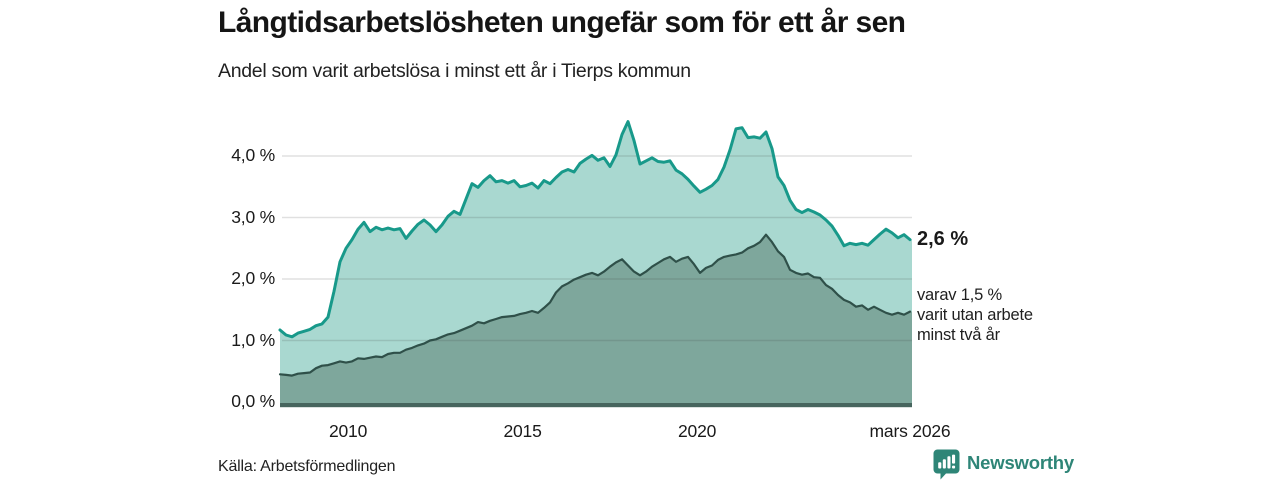  I want to click on x-tick-label: mars 2026, so click(910, 431).